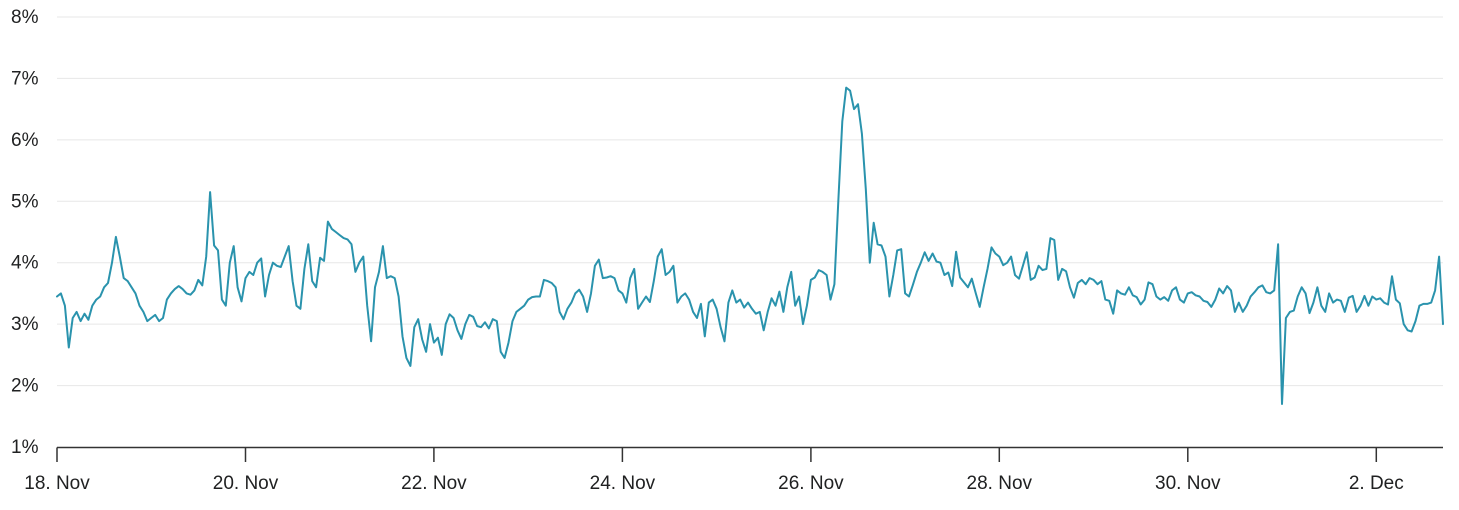 This screenshot has height=510, width=1459. What do you see at coordinates (25, 447) in the screenshot?
I see `y-axis-label: 1%` at bounding box center [25, 447].